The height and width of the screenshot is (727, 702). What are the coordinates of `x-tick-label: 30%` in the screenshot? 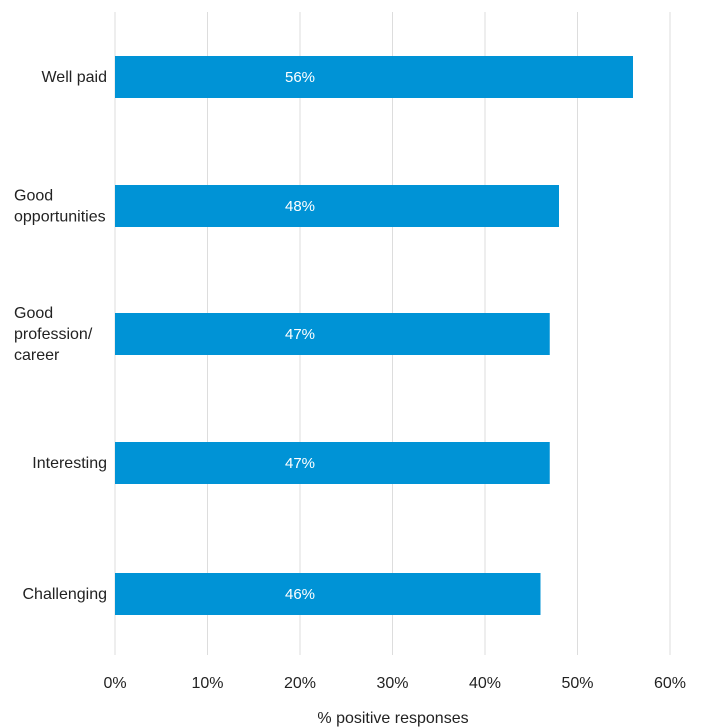 It's located at (392, 683).